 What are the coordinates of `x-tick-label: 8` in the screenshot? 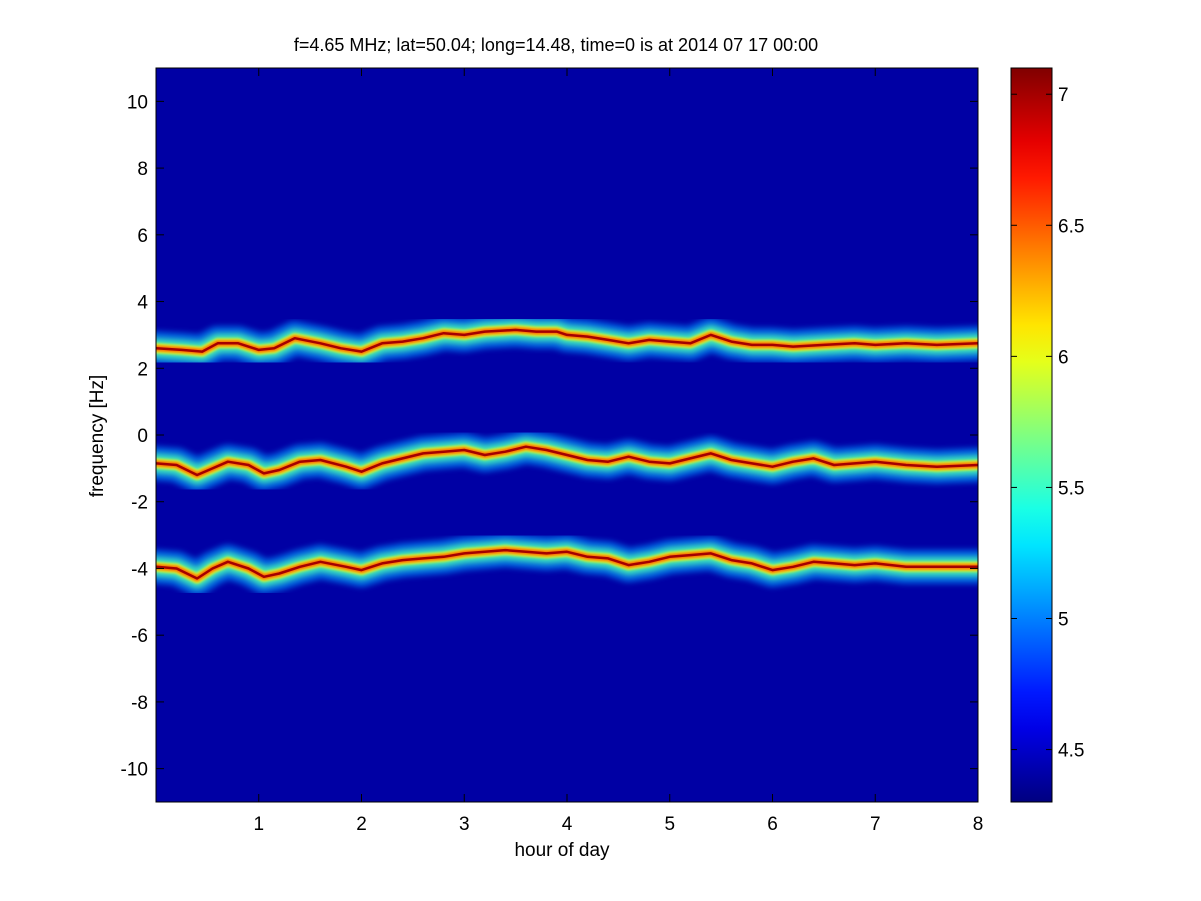 It's located at (978, 824).